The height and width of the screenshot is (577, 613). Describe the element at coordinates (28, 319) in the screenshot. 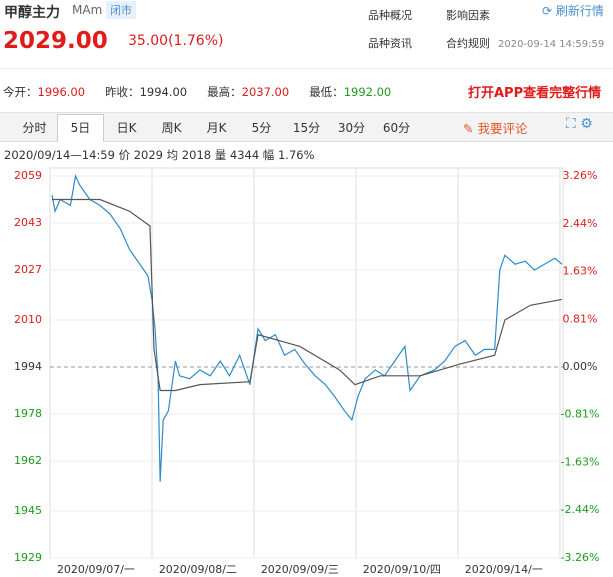

I see `y-tick-label: 2010` at that location.